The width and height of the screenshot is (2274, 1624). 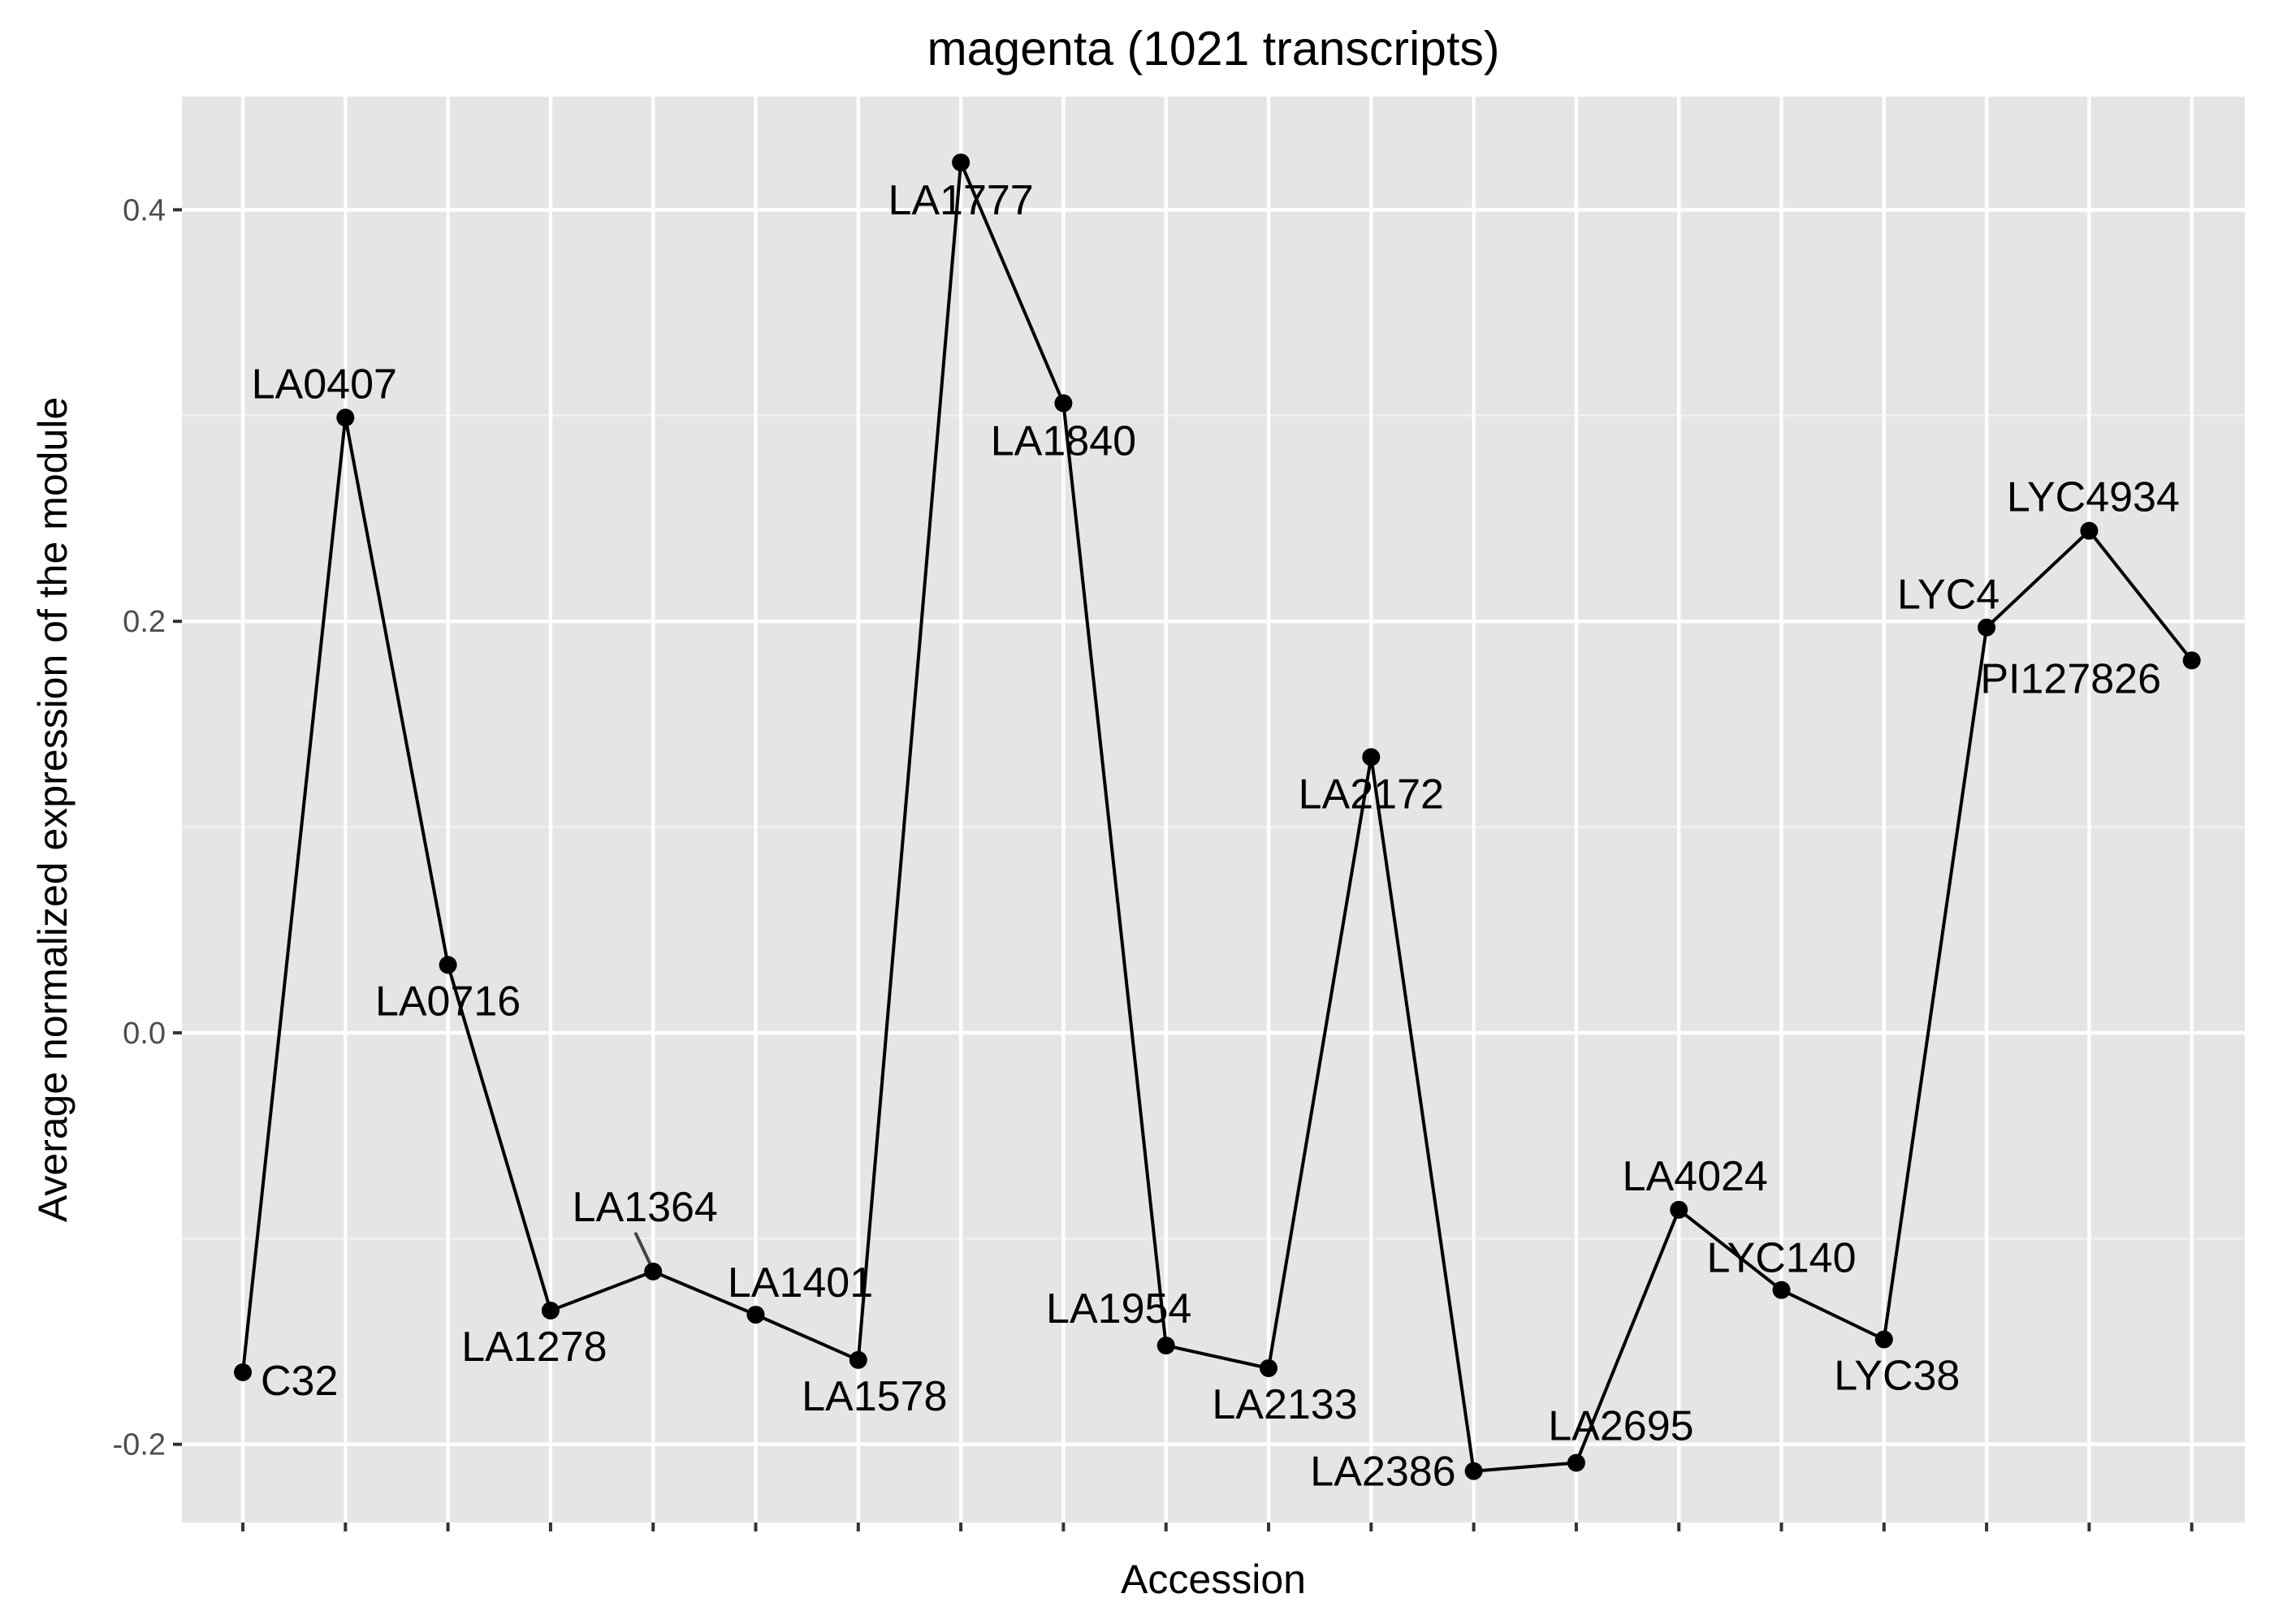 What do you see at coordinates (801, 1283) in the screenshot?
I see `point-label: LA1401` at bounding box center [801, 1283].